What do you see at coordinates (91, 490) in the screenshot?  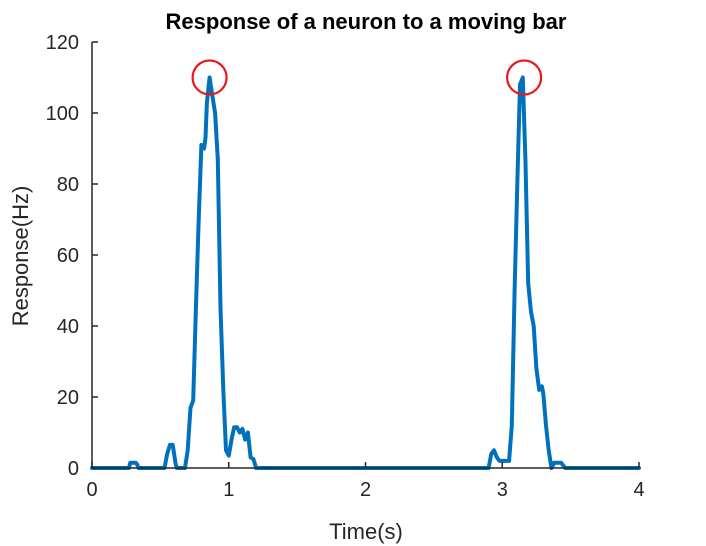 I see `x-tick-label: 0` at bounding box center [91, 490].